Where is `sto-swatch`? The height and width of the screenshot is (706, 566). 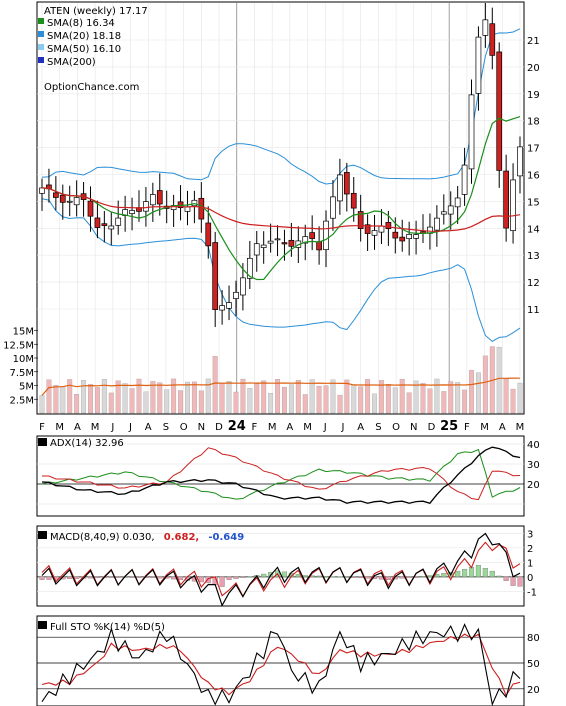
sto-swatch is located at coordinates (42, 625).